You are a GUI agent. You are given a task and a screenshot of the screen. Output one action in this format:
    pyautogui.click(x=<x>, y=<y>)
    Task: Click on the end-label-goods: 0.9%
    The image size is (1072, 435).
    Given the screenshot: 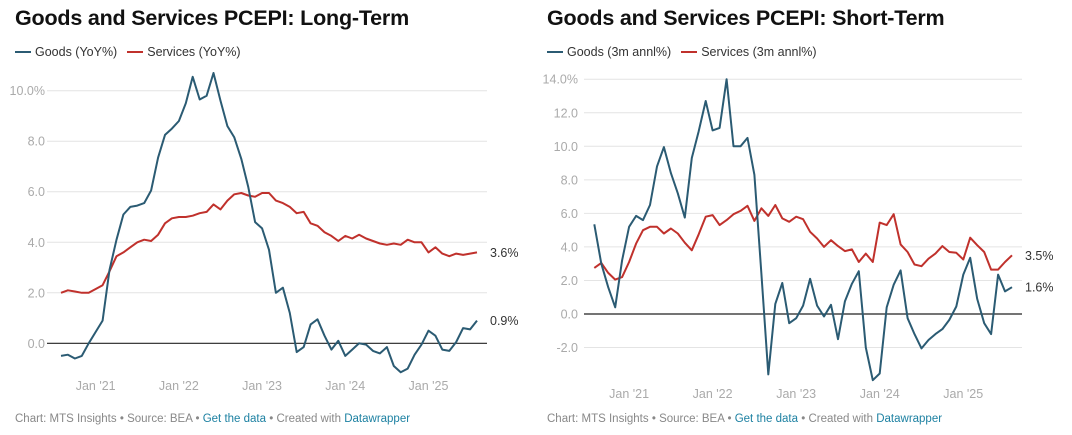 What is the action you would take?
    pyautogui.click(x=504, y=321)
    